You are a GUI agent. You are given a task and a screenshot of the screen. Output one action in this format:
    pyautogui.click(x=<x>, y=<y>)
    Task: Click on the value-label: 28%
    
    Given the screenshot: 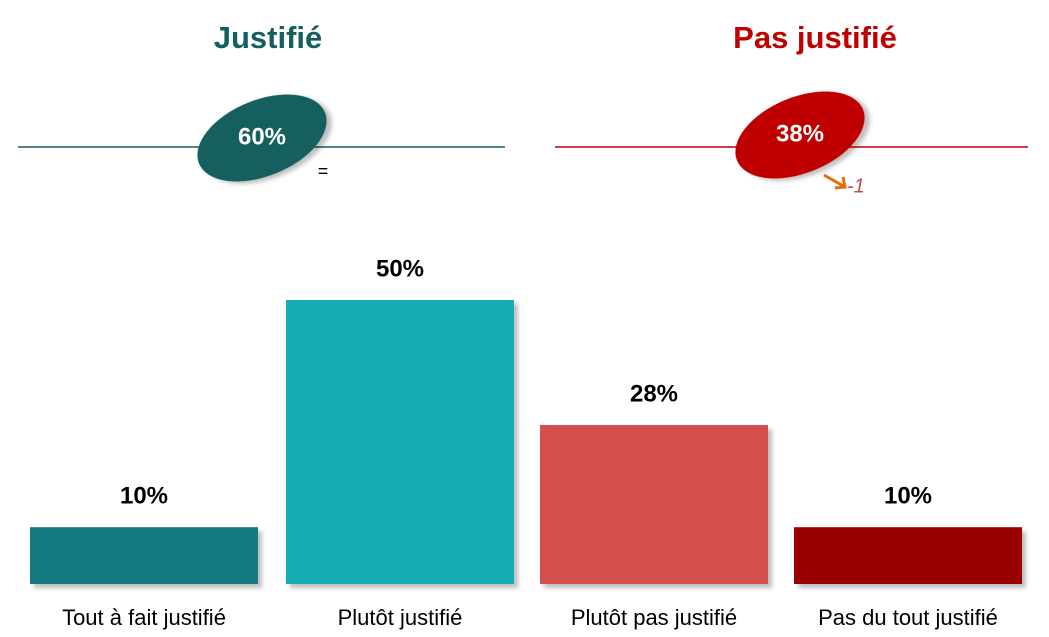 What is the action you would take?
    pyautogui.click(x=654, y=393)
    